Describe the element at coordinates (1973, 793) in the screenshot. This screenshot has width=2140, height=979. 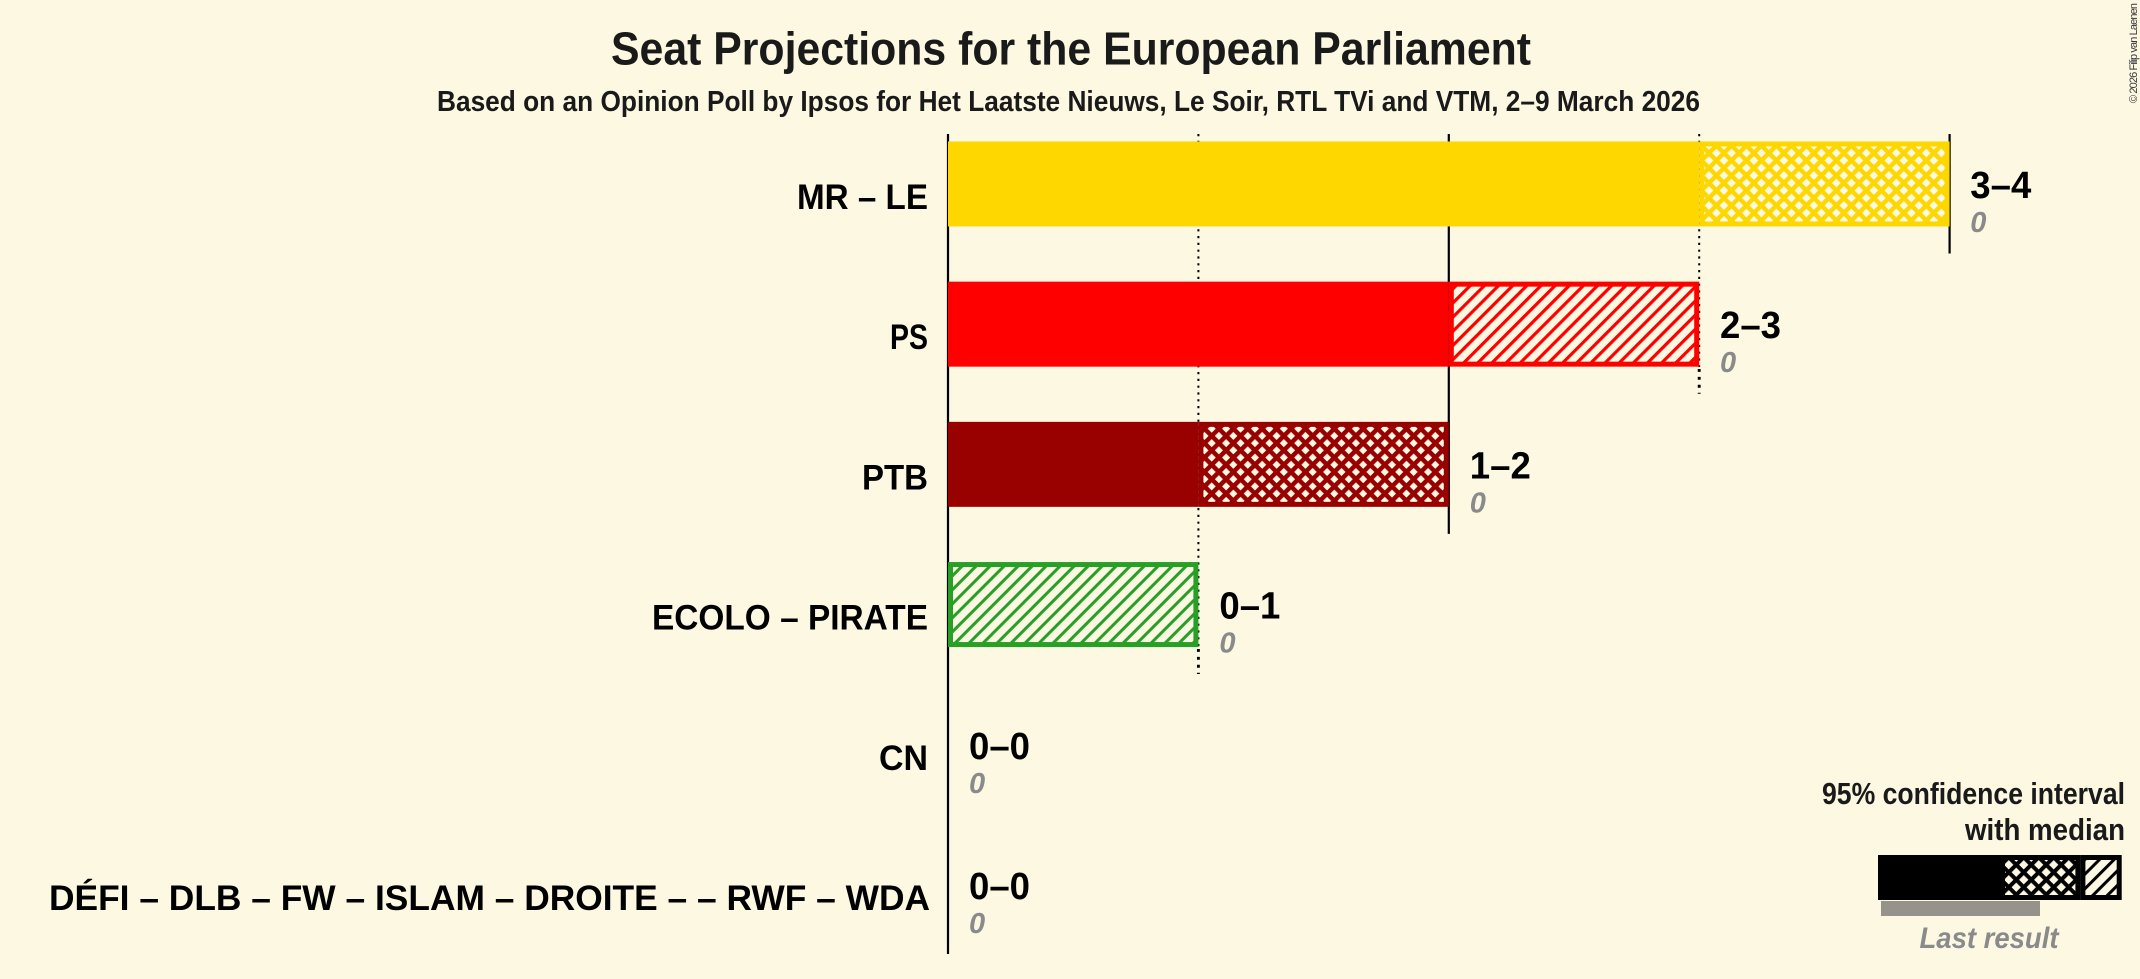
I see `svg-text: 95% confidence interval` at that location.